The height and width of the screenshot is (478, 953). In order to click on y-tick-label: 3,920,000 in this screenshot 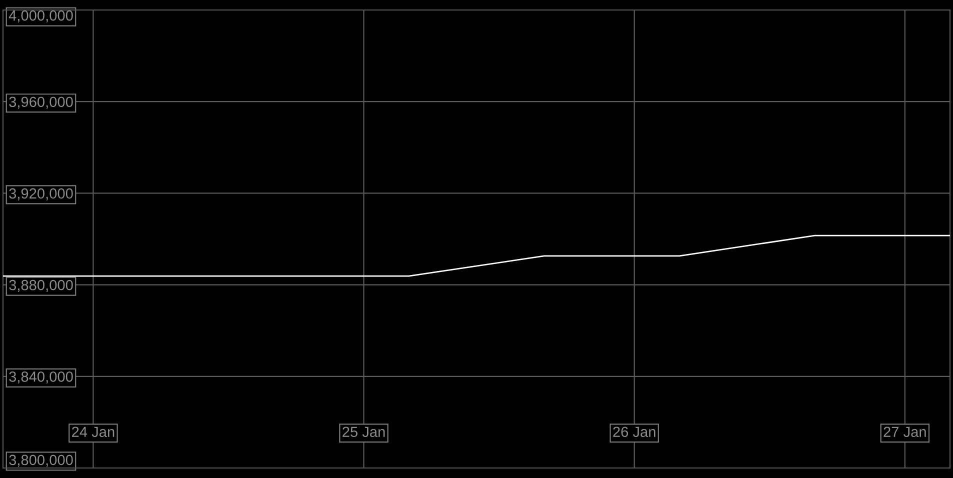, I will do `click(41, 194)`.